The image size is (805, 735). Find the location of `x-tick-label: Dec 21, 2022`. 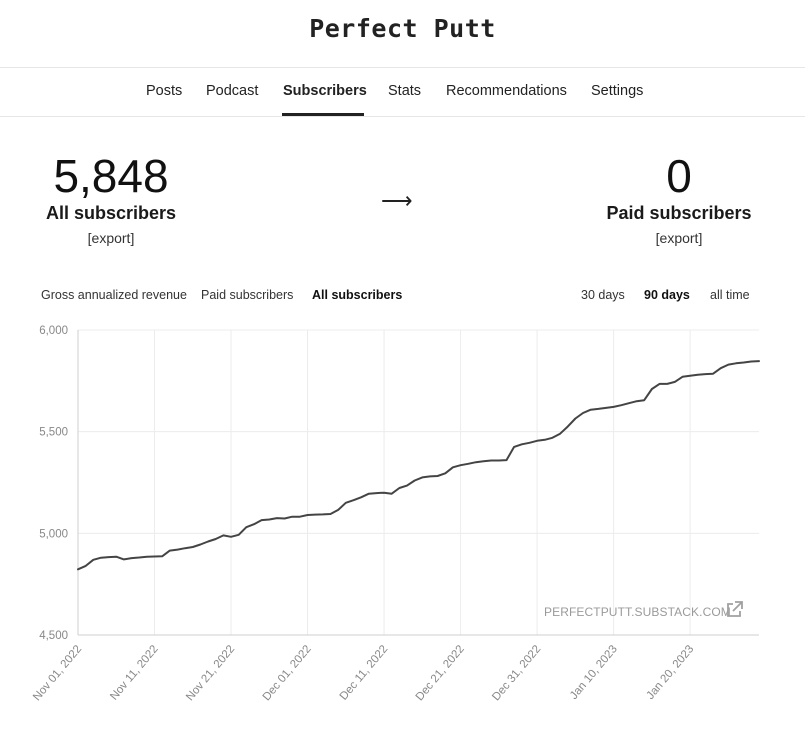

x-tick-label: Dec 21, 2022 is located at coordinates (440, 673).